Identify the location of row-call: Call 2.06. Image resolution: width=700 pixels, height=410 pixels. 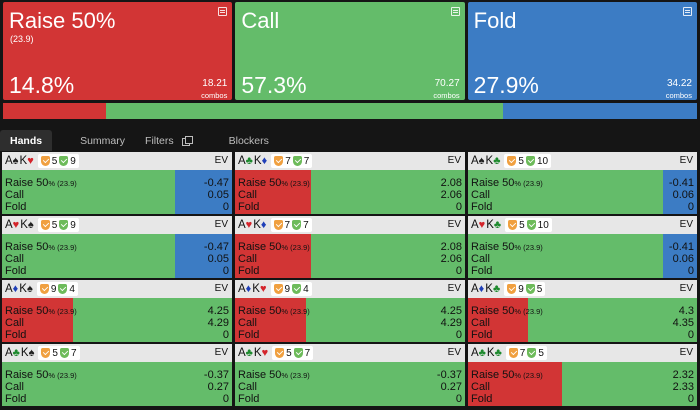
(350, 195).